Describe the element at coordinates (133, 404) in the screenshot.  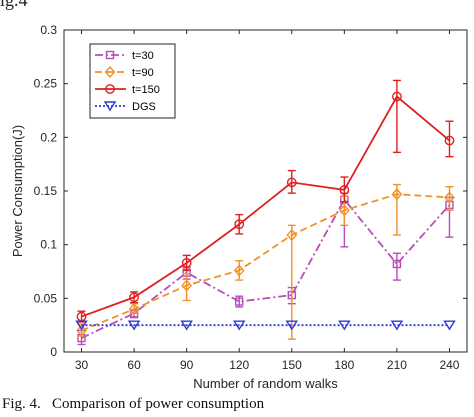
I see `figure-caption: Fig. 4. Comparison of power consumption` at that location.